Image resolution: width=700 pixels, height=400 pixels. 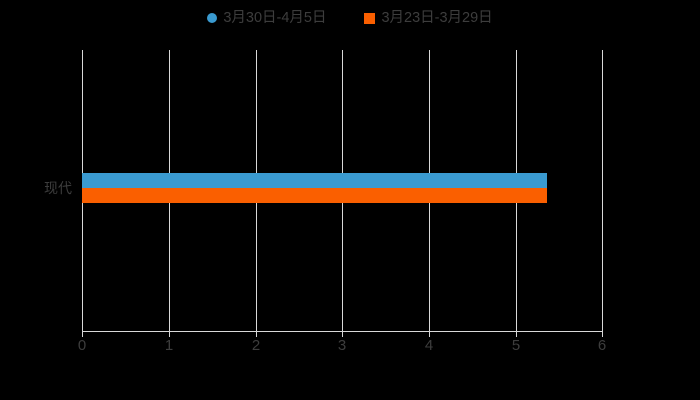 I want to click on x-tick-label-1: 1, so click(x=169, y=345).